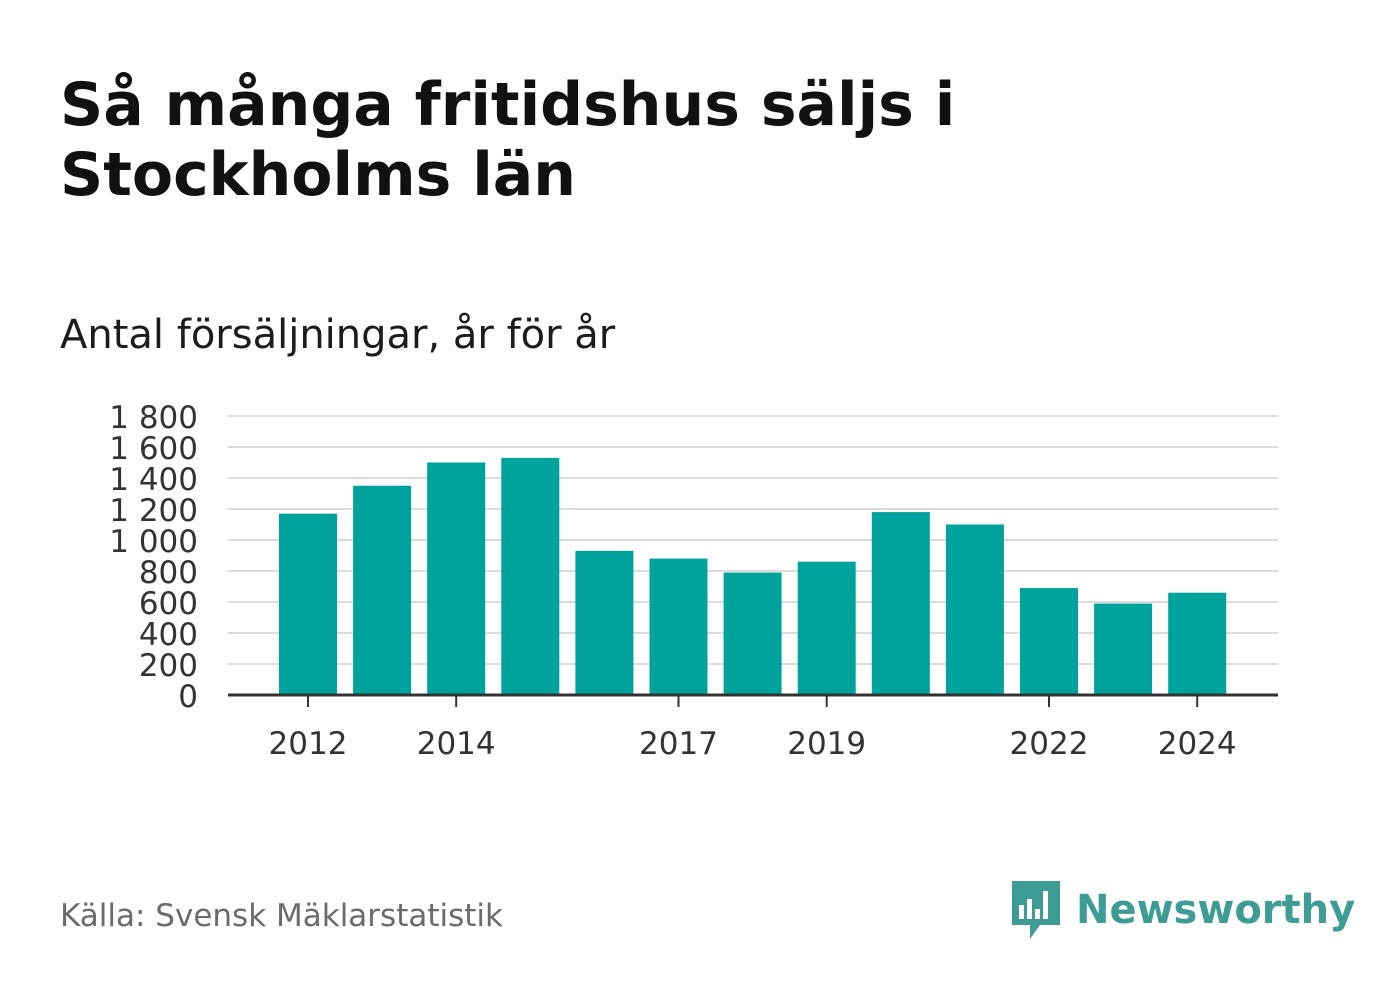  Describe the element at coordinates (281, 916) in the screenshot. I see `source-note: Källa: Svensk Mäklarstatistik` at that location.